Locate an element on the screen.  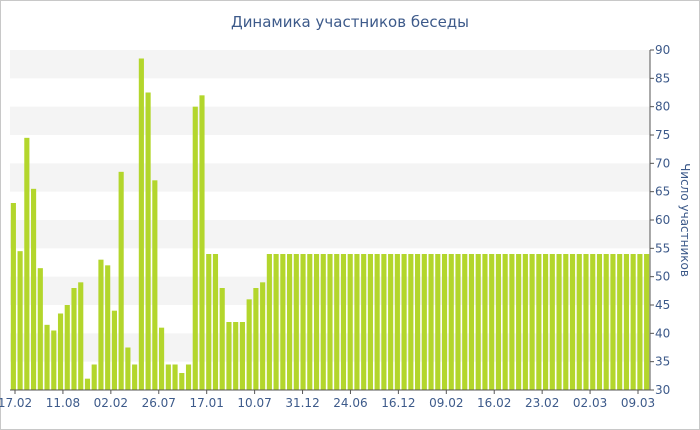
y-tick-label: 65 is located at coordinates (662, 192).